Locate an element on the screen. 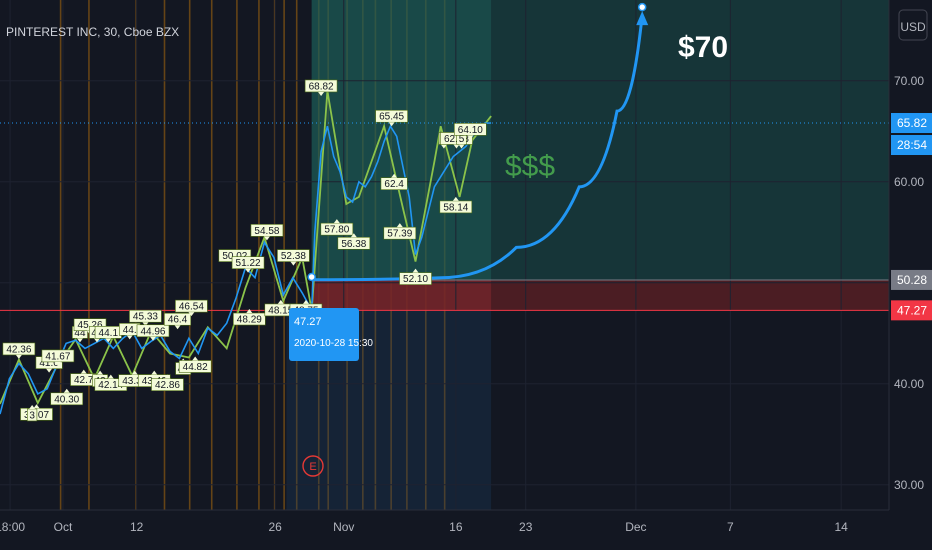  price-tooltip-box is located at coordinates (324, 334).